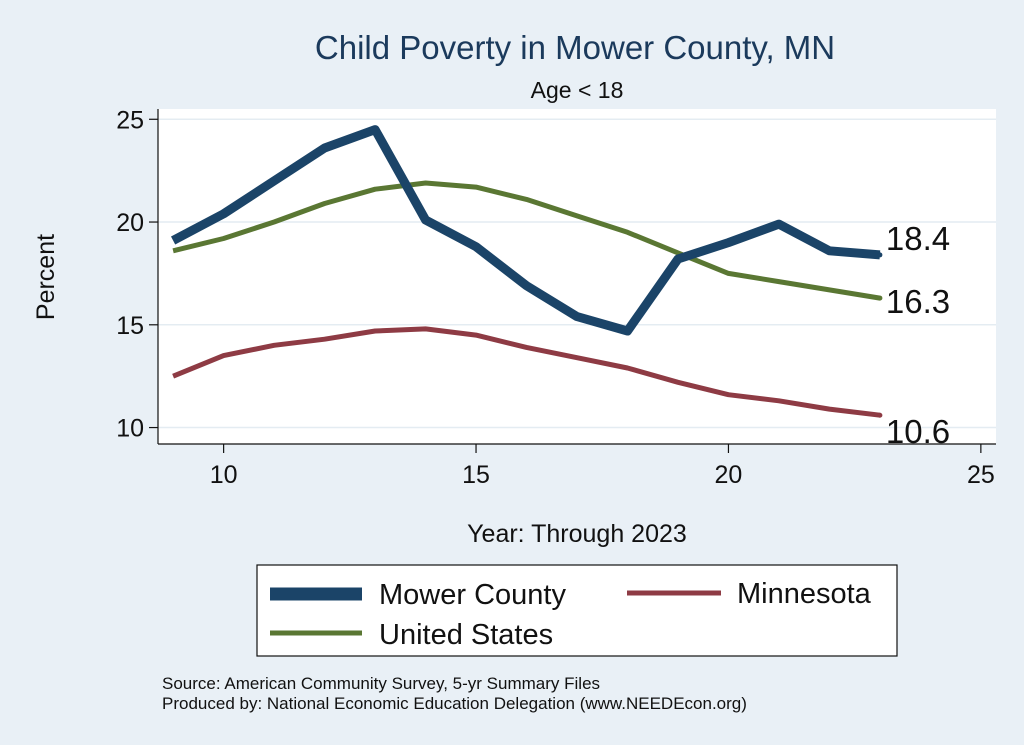 This screenshot has width=1024, height=745. I want to click on end-label-united-states: 16.3, so click(918, 301).